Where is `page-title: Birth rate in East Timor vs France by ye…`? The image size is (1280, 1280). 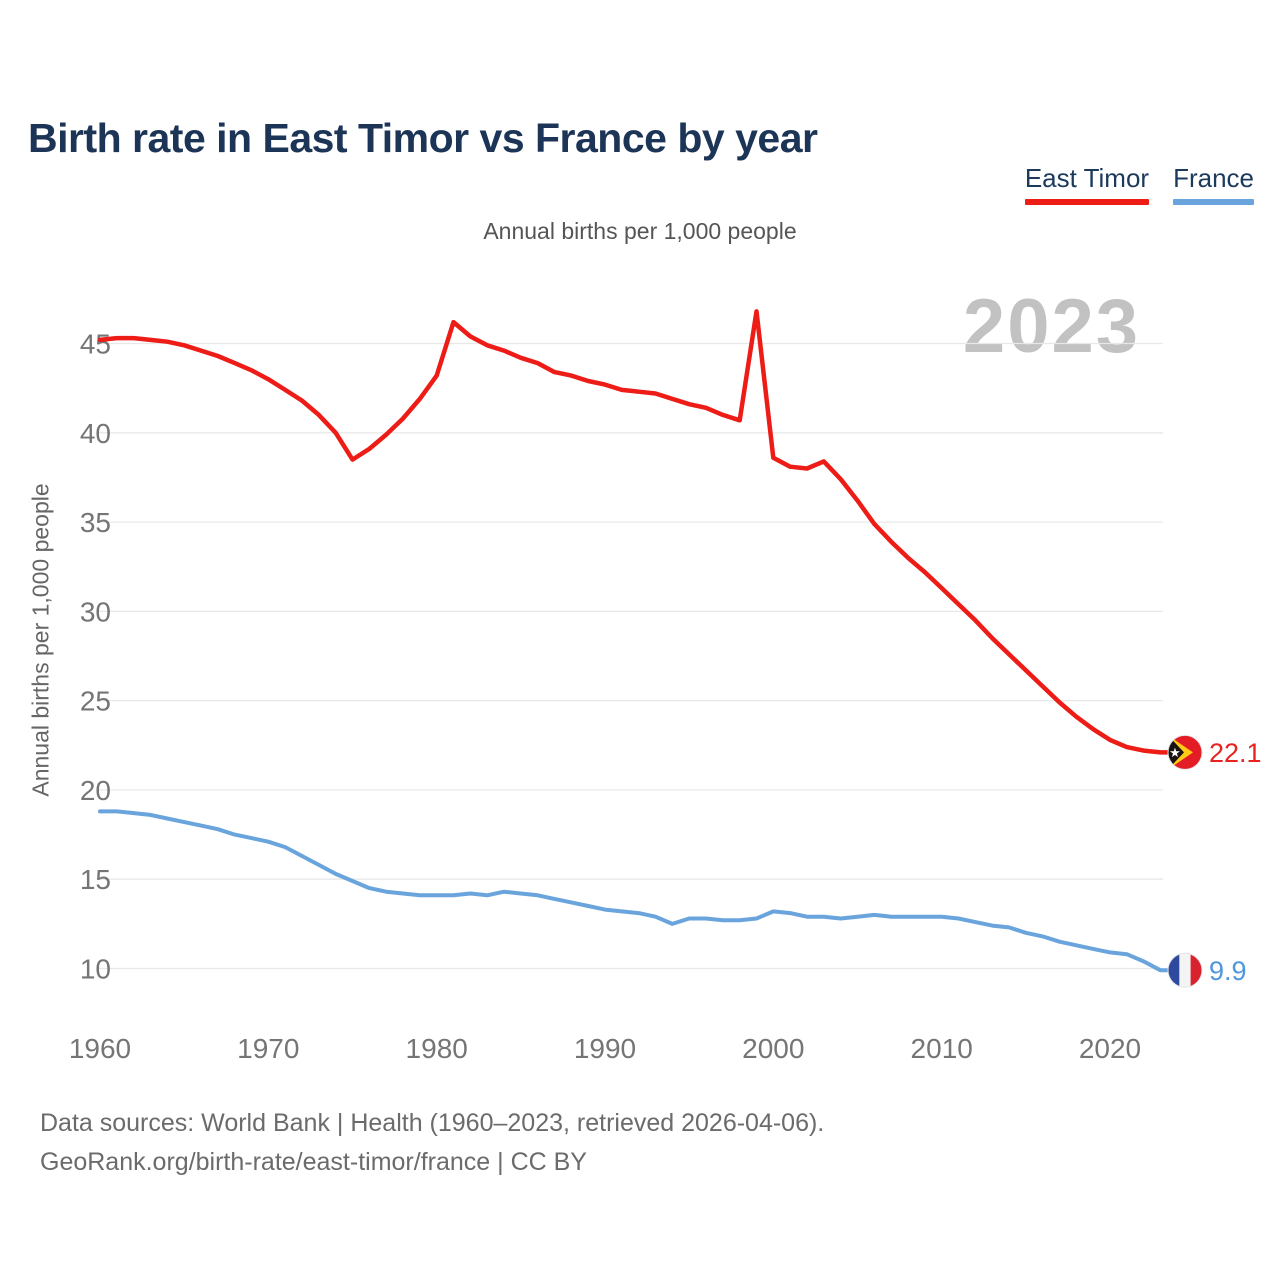
page-title: Birth rate in East Timor vs France by ye… is located at coordinates (423, 138).